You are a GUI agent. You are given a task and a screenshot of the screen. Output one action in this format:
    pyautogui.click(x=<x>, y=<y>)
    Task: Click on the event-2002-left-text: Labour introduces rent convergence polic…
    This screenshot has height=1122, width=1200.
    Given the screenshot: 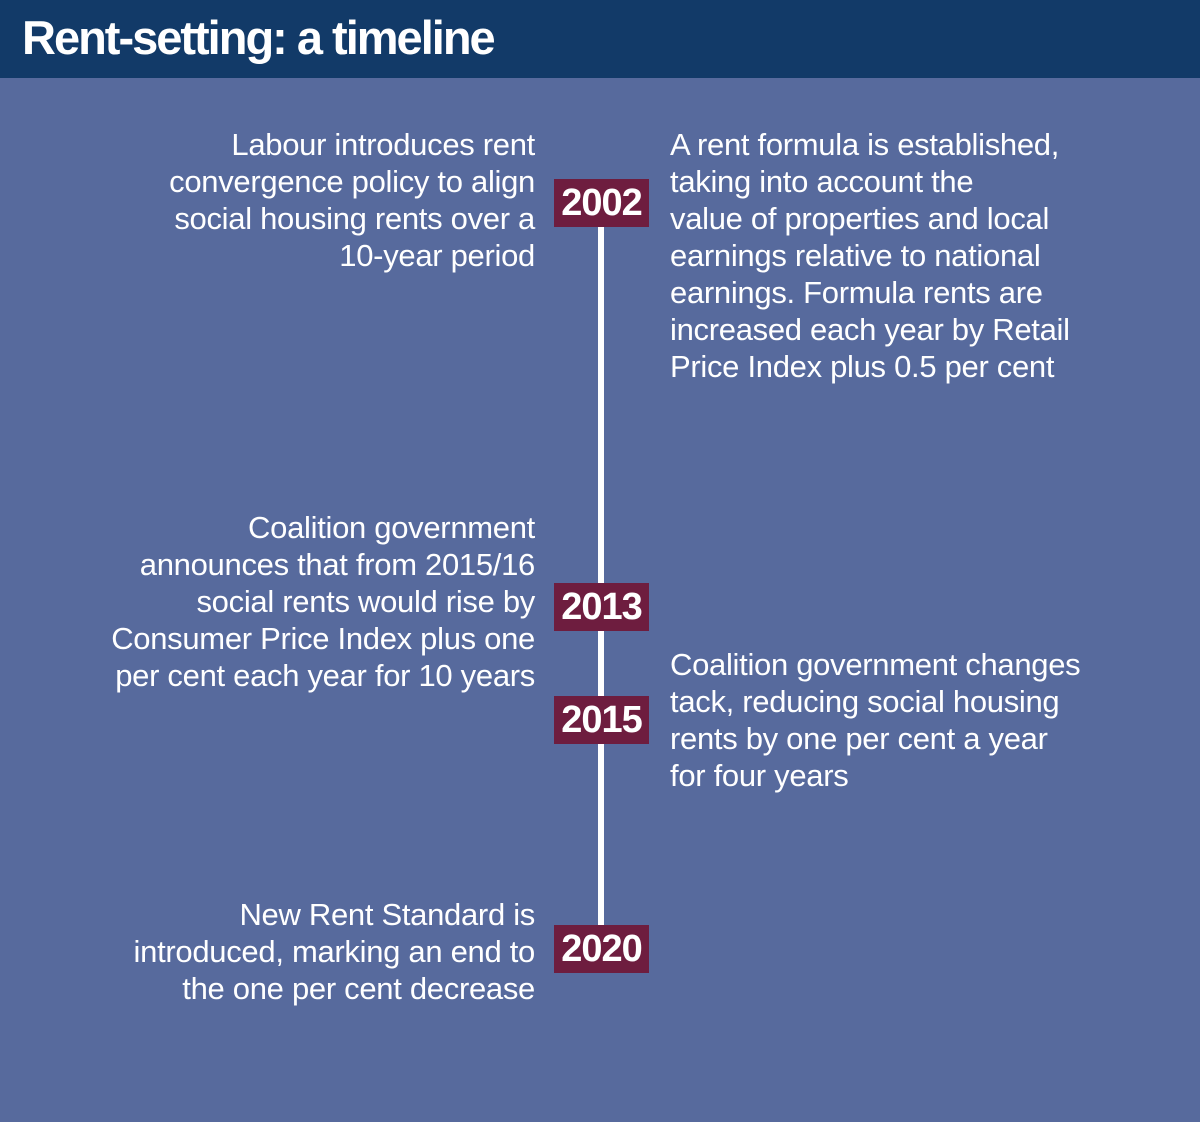 What is the action you would take?
    pyautogui.click(x=352, y=200)
    